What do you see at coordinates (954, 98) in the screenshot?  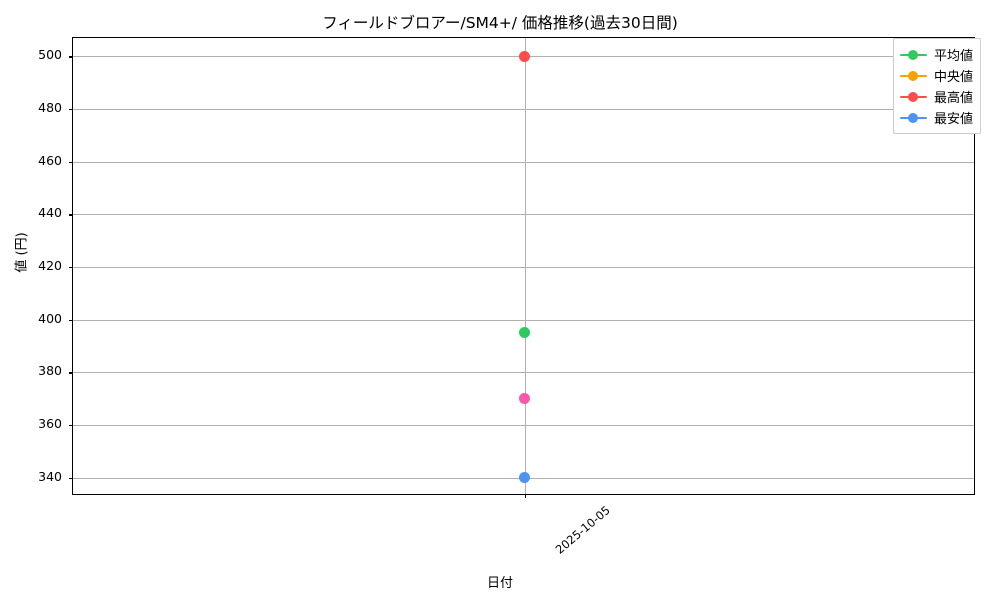 I see `legend-item-label: 最高値` at bounding box center [954, 98].